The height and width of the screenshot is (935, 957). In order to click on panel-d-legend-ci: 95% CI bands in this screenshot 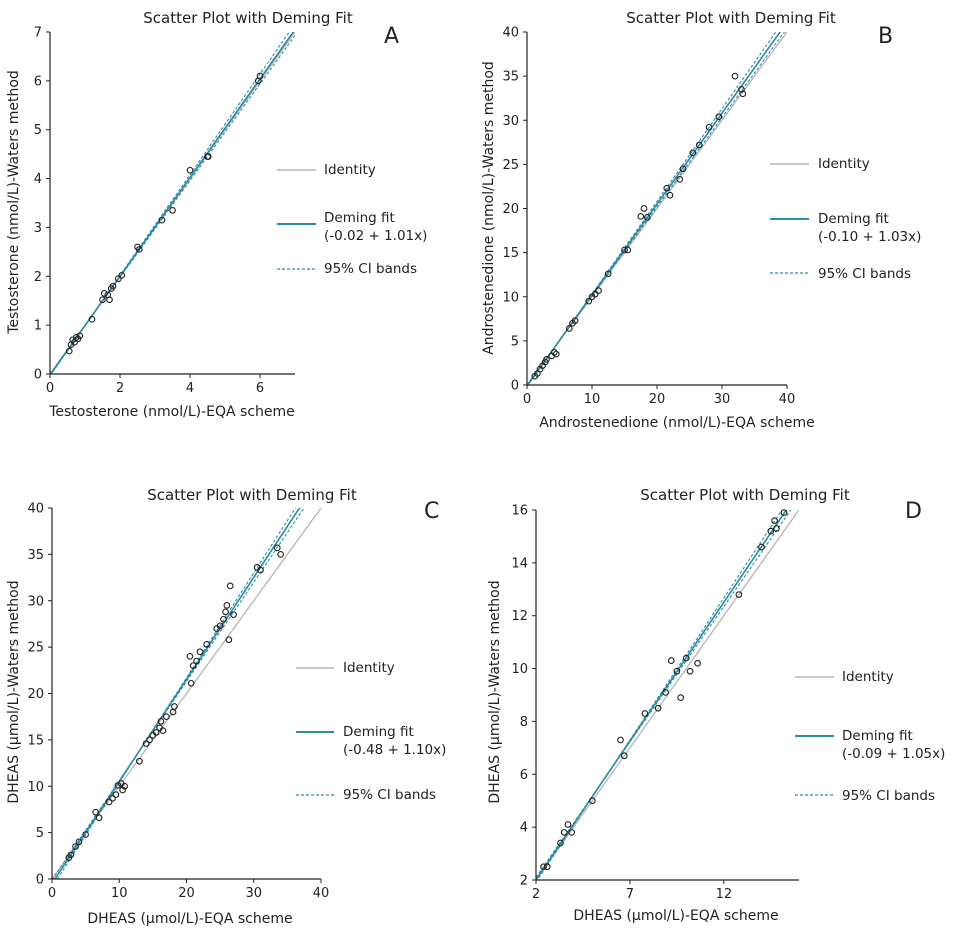, I will do `click(888, 796)`.